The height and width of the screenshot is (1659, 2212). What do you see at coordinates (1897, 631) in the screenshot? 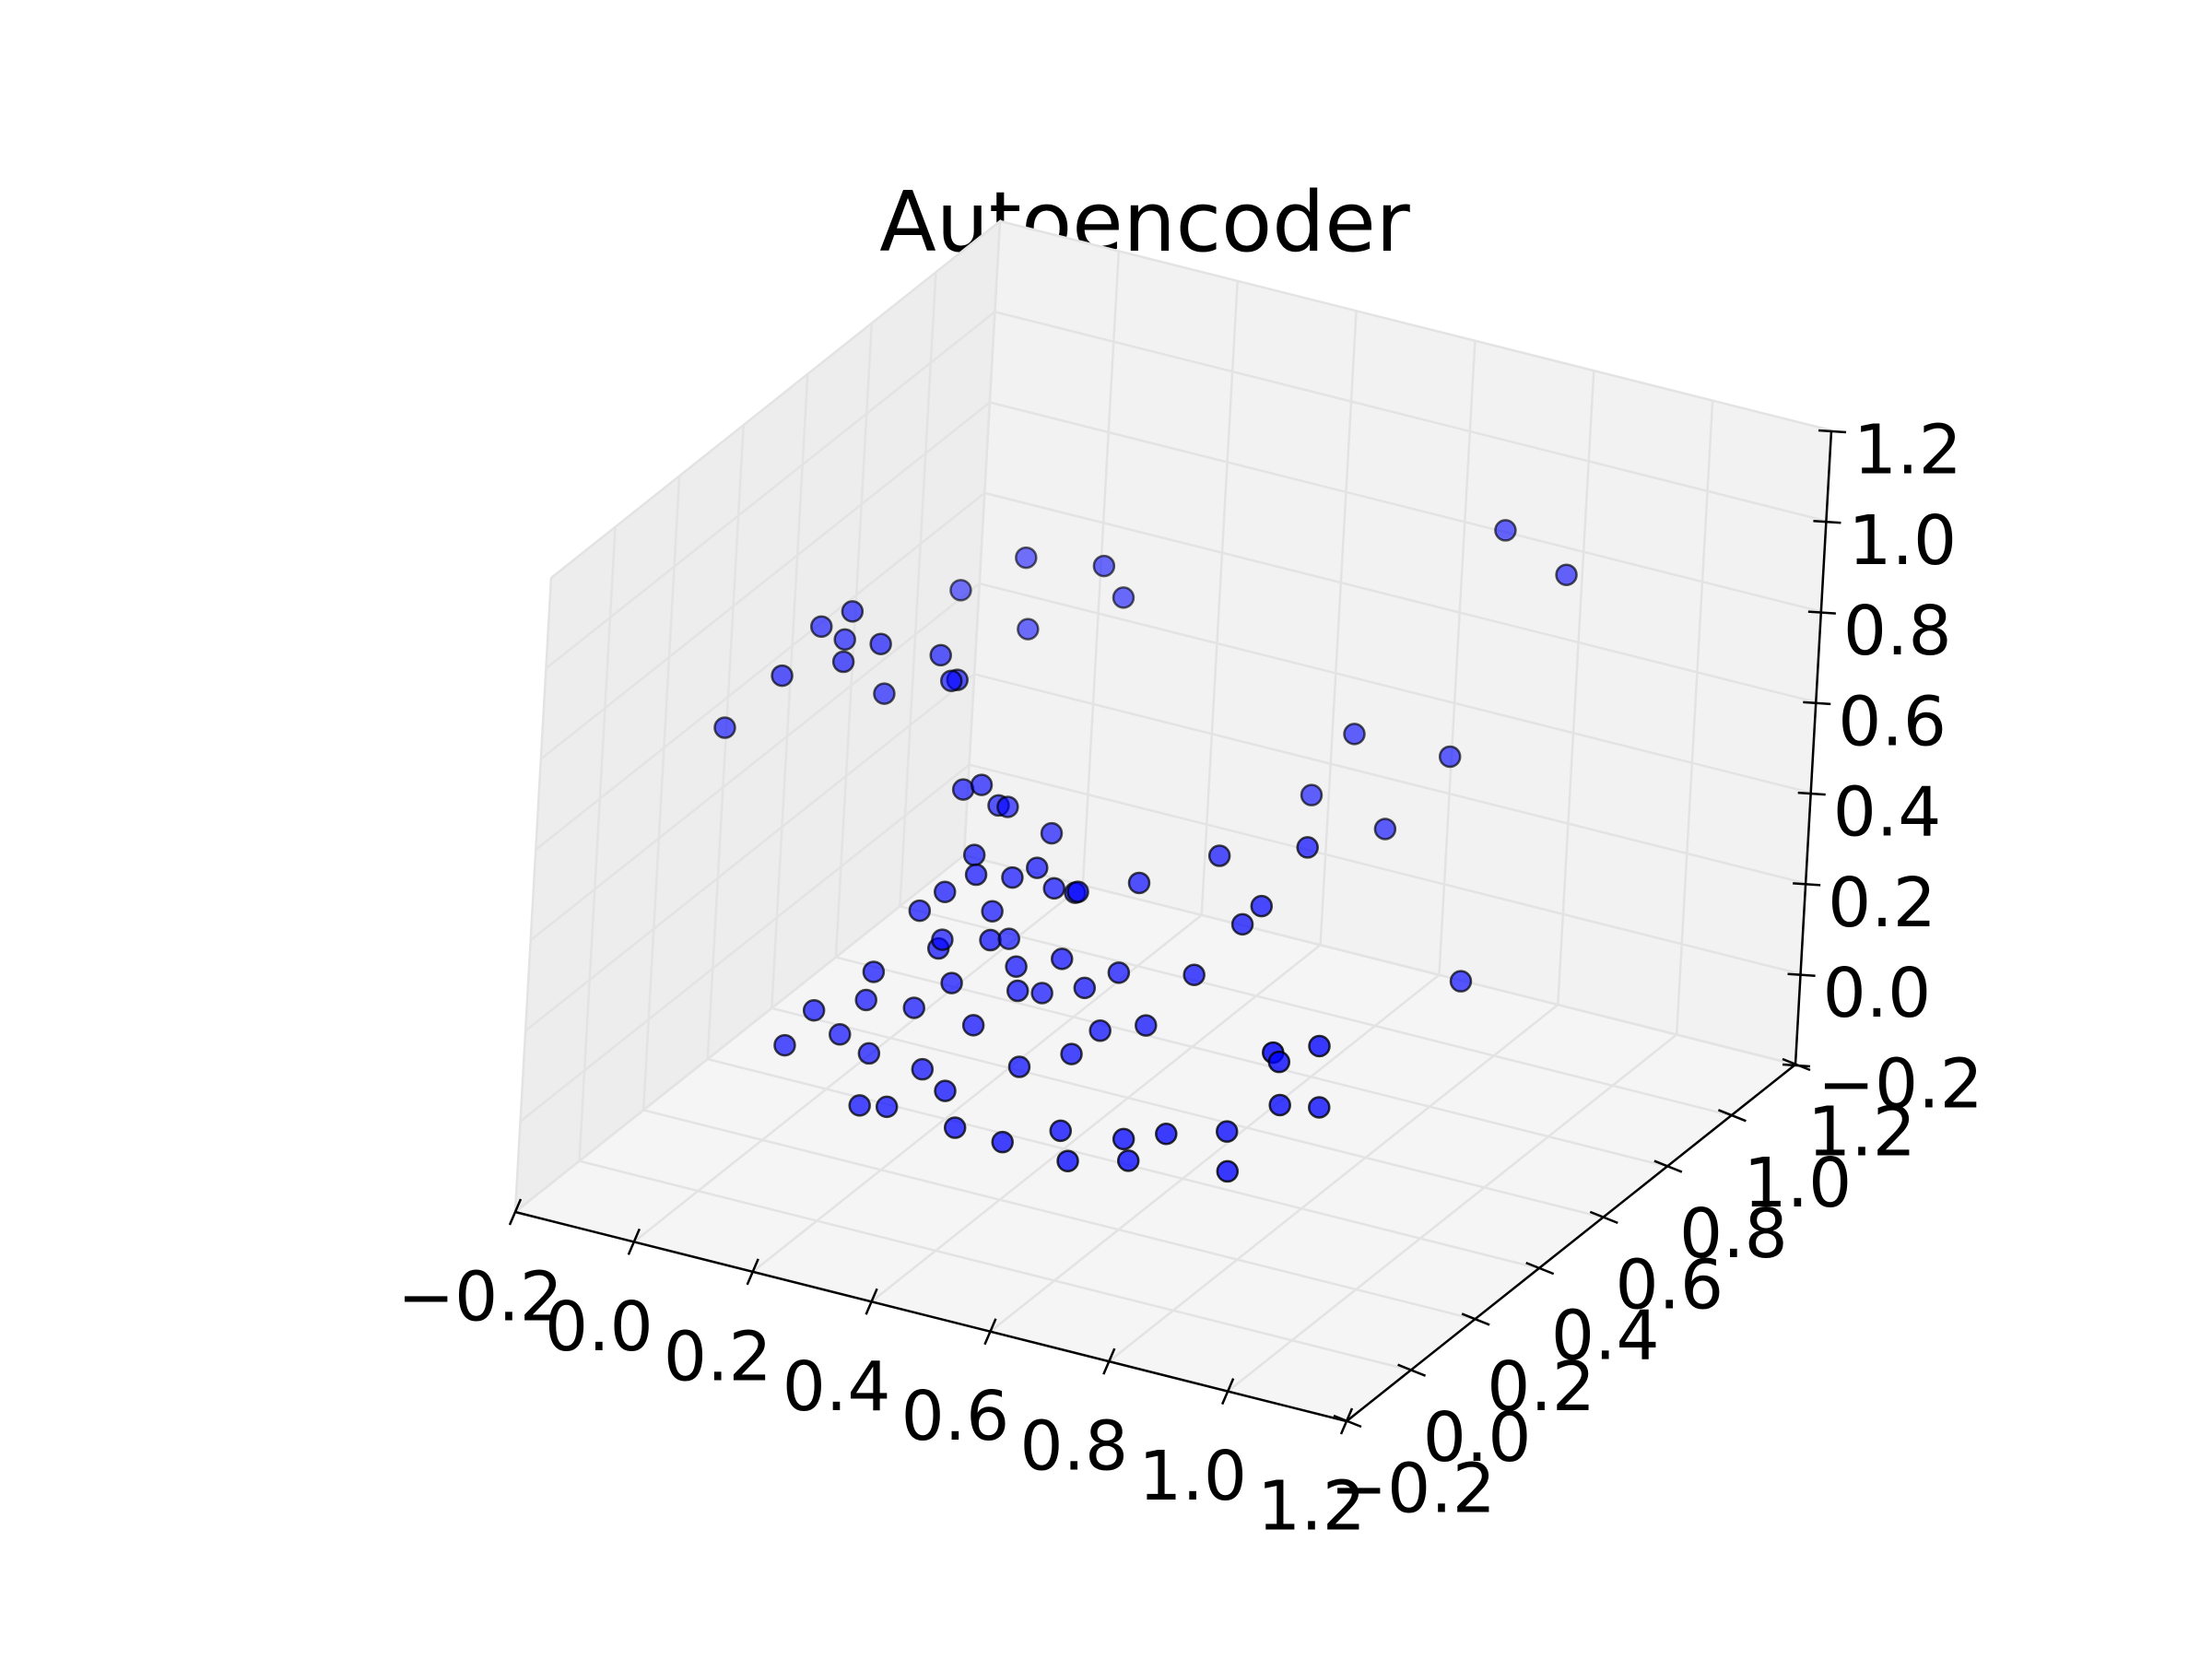
I see `z-tick-label: 0.8` at bounding box center [1897, 631].